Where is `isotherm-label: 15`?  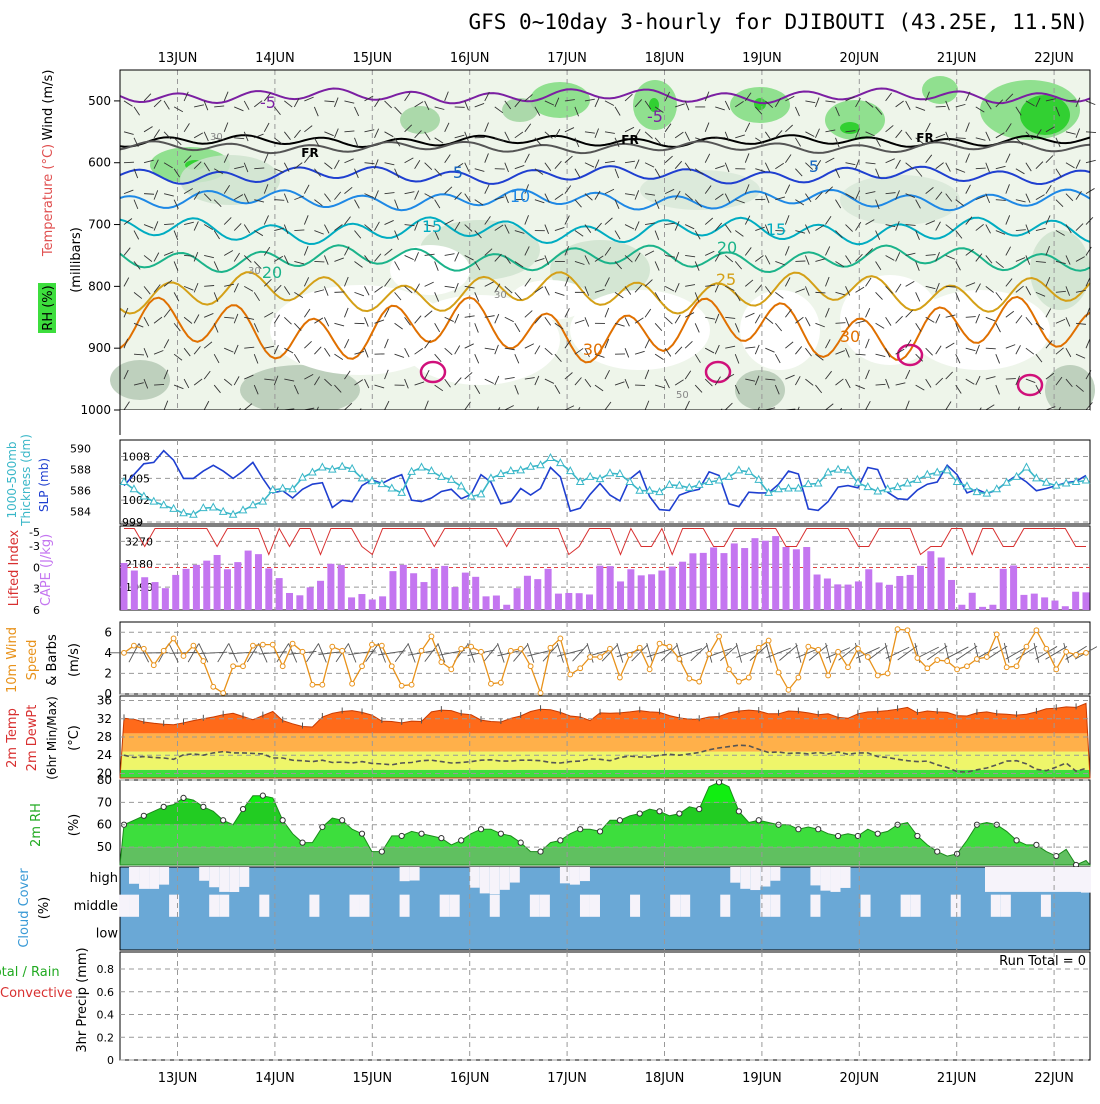 isotherm-label: 15 is located at coordinates (432, 226).